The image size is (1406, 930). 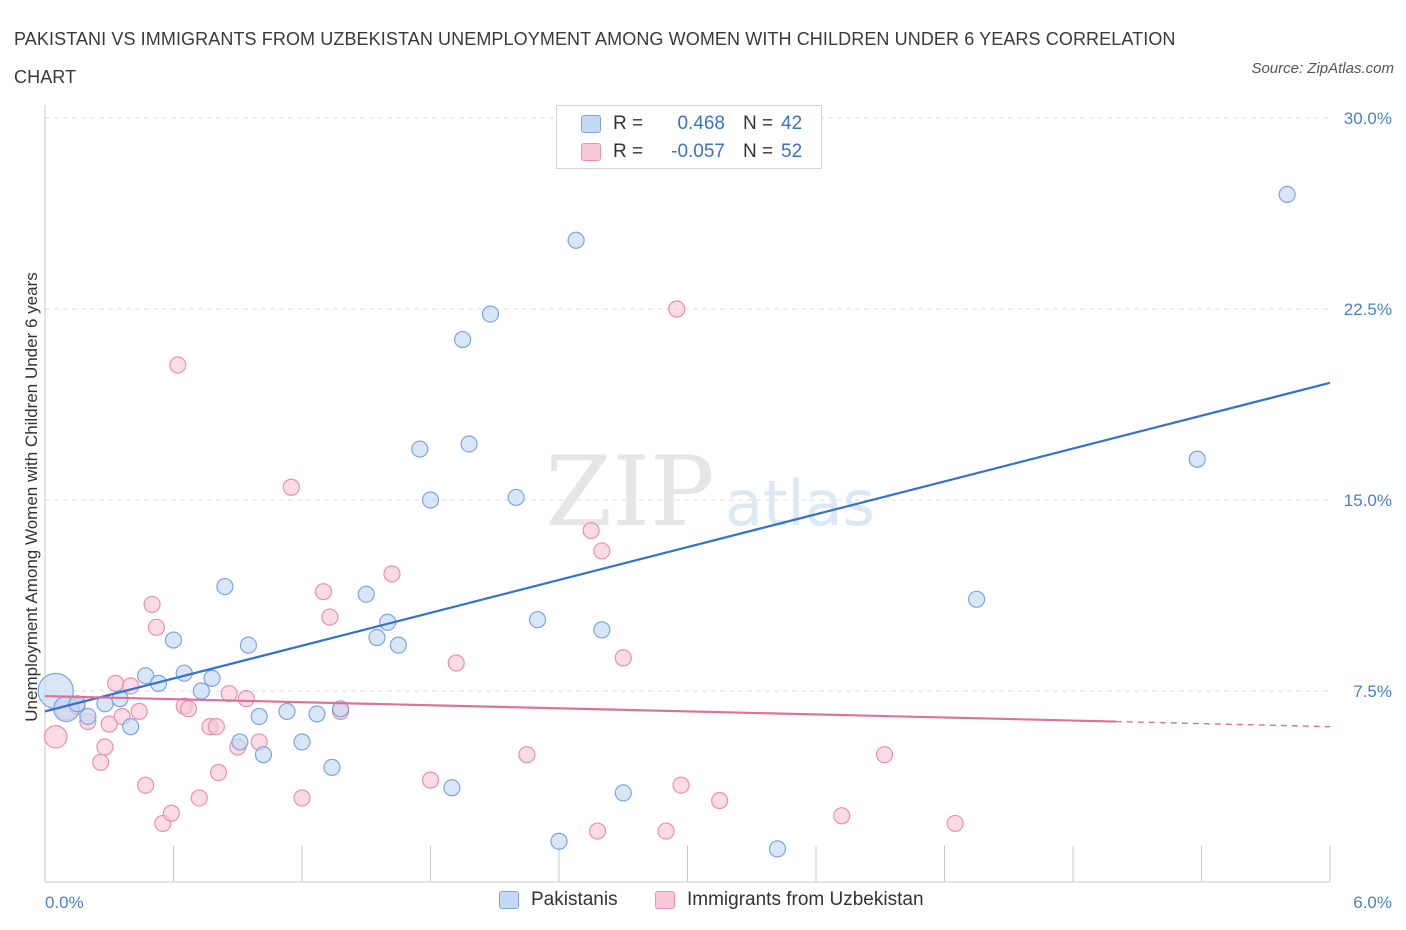 What do you see at coordinates (1223, 724) in the screenshot?
I see `trend-line-uzbekistan-extension` at bounding box center [1223, 724].